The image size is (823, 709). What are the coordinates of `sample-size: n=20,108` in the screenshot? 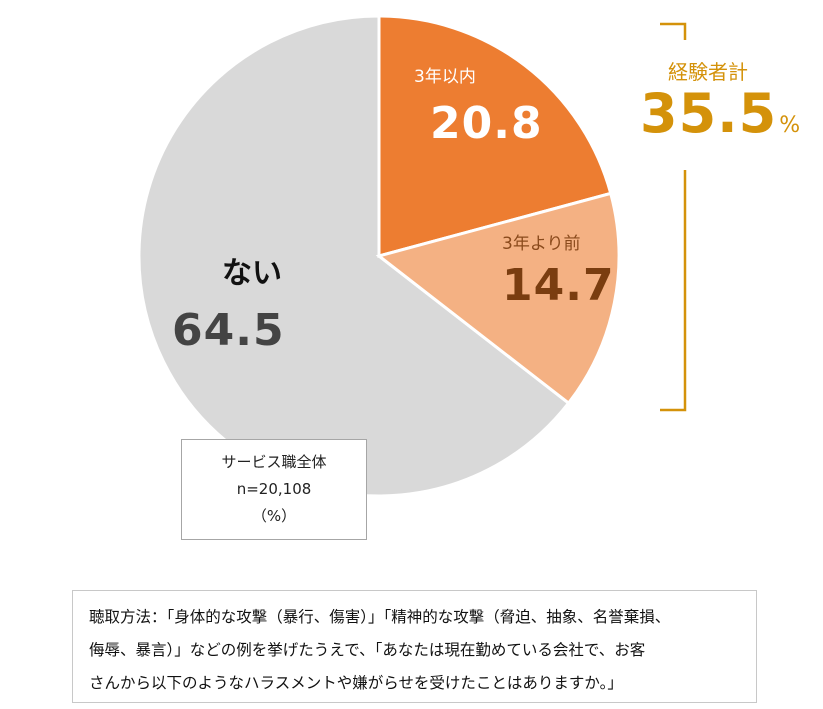 It's located at (274, 489).